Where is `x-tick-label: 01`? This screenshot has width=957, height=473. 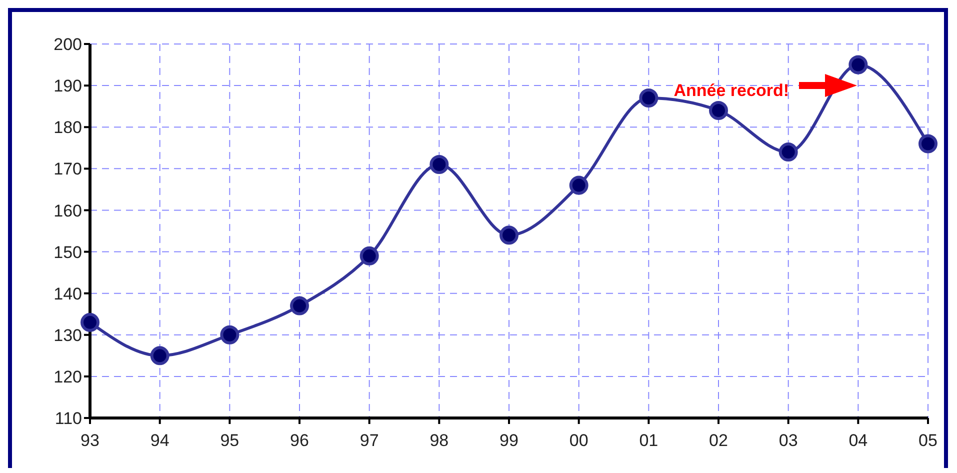
x-tick-label: 01 is located at coordinates (648, 440).